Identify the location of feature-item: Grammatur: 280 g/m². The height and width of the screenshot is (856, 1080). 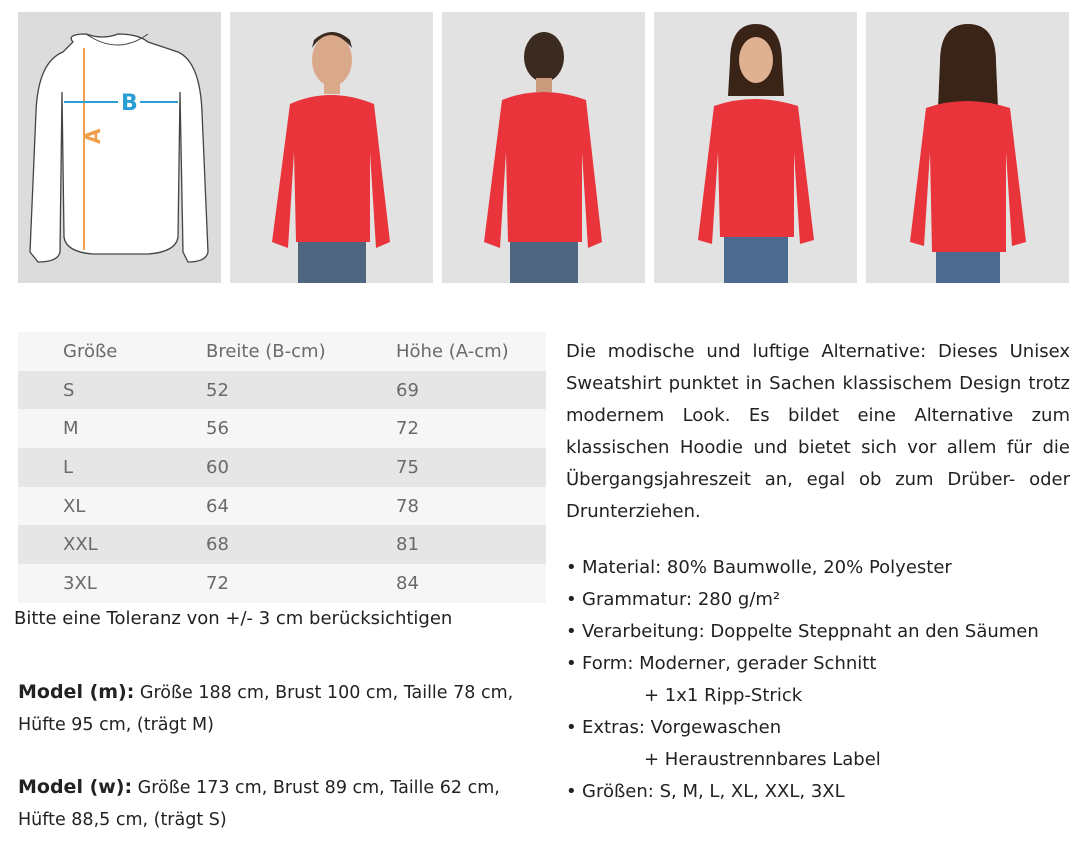
(818, 600).